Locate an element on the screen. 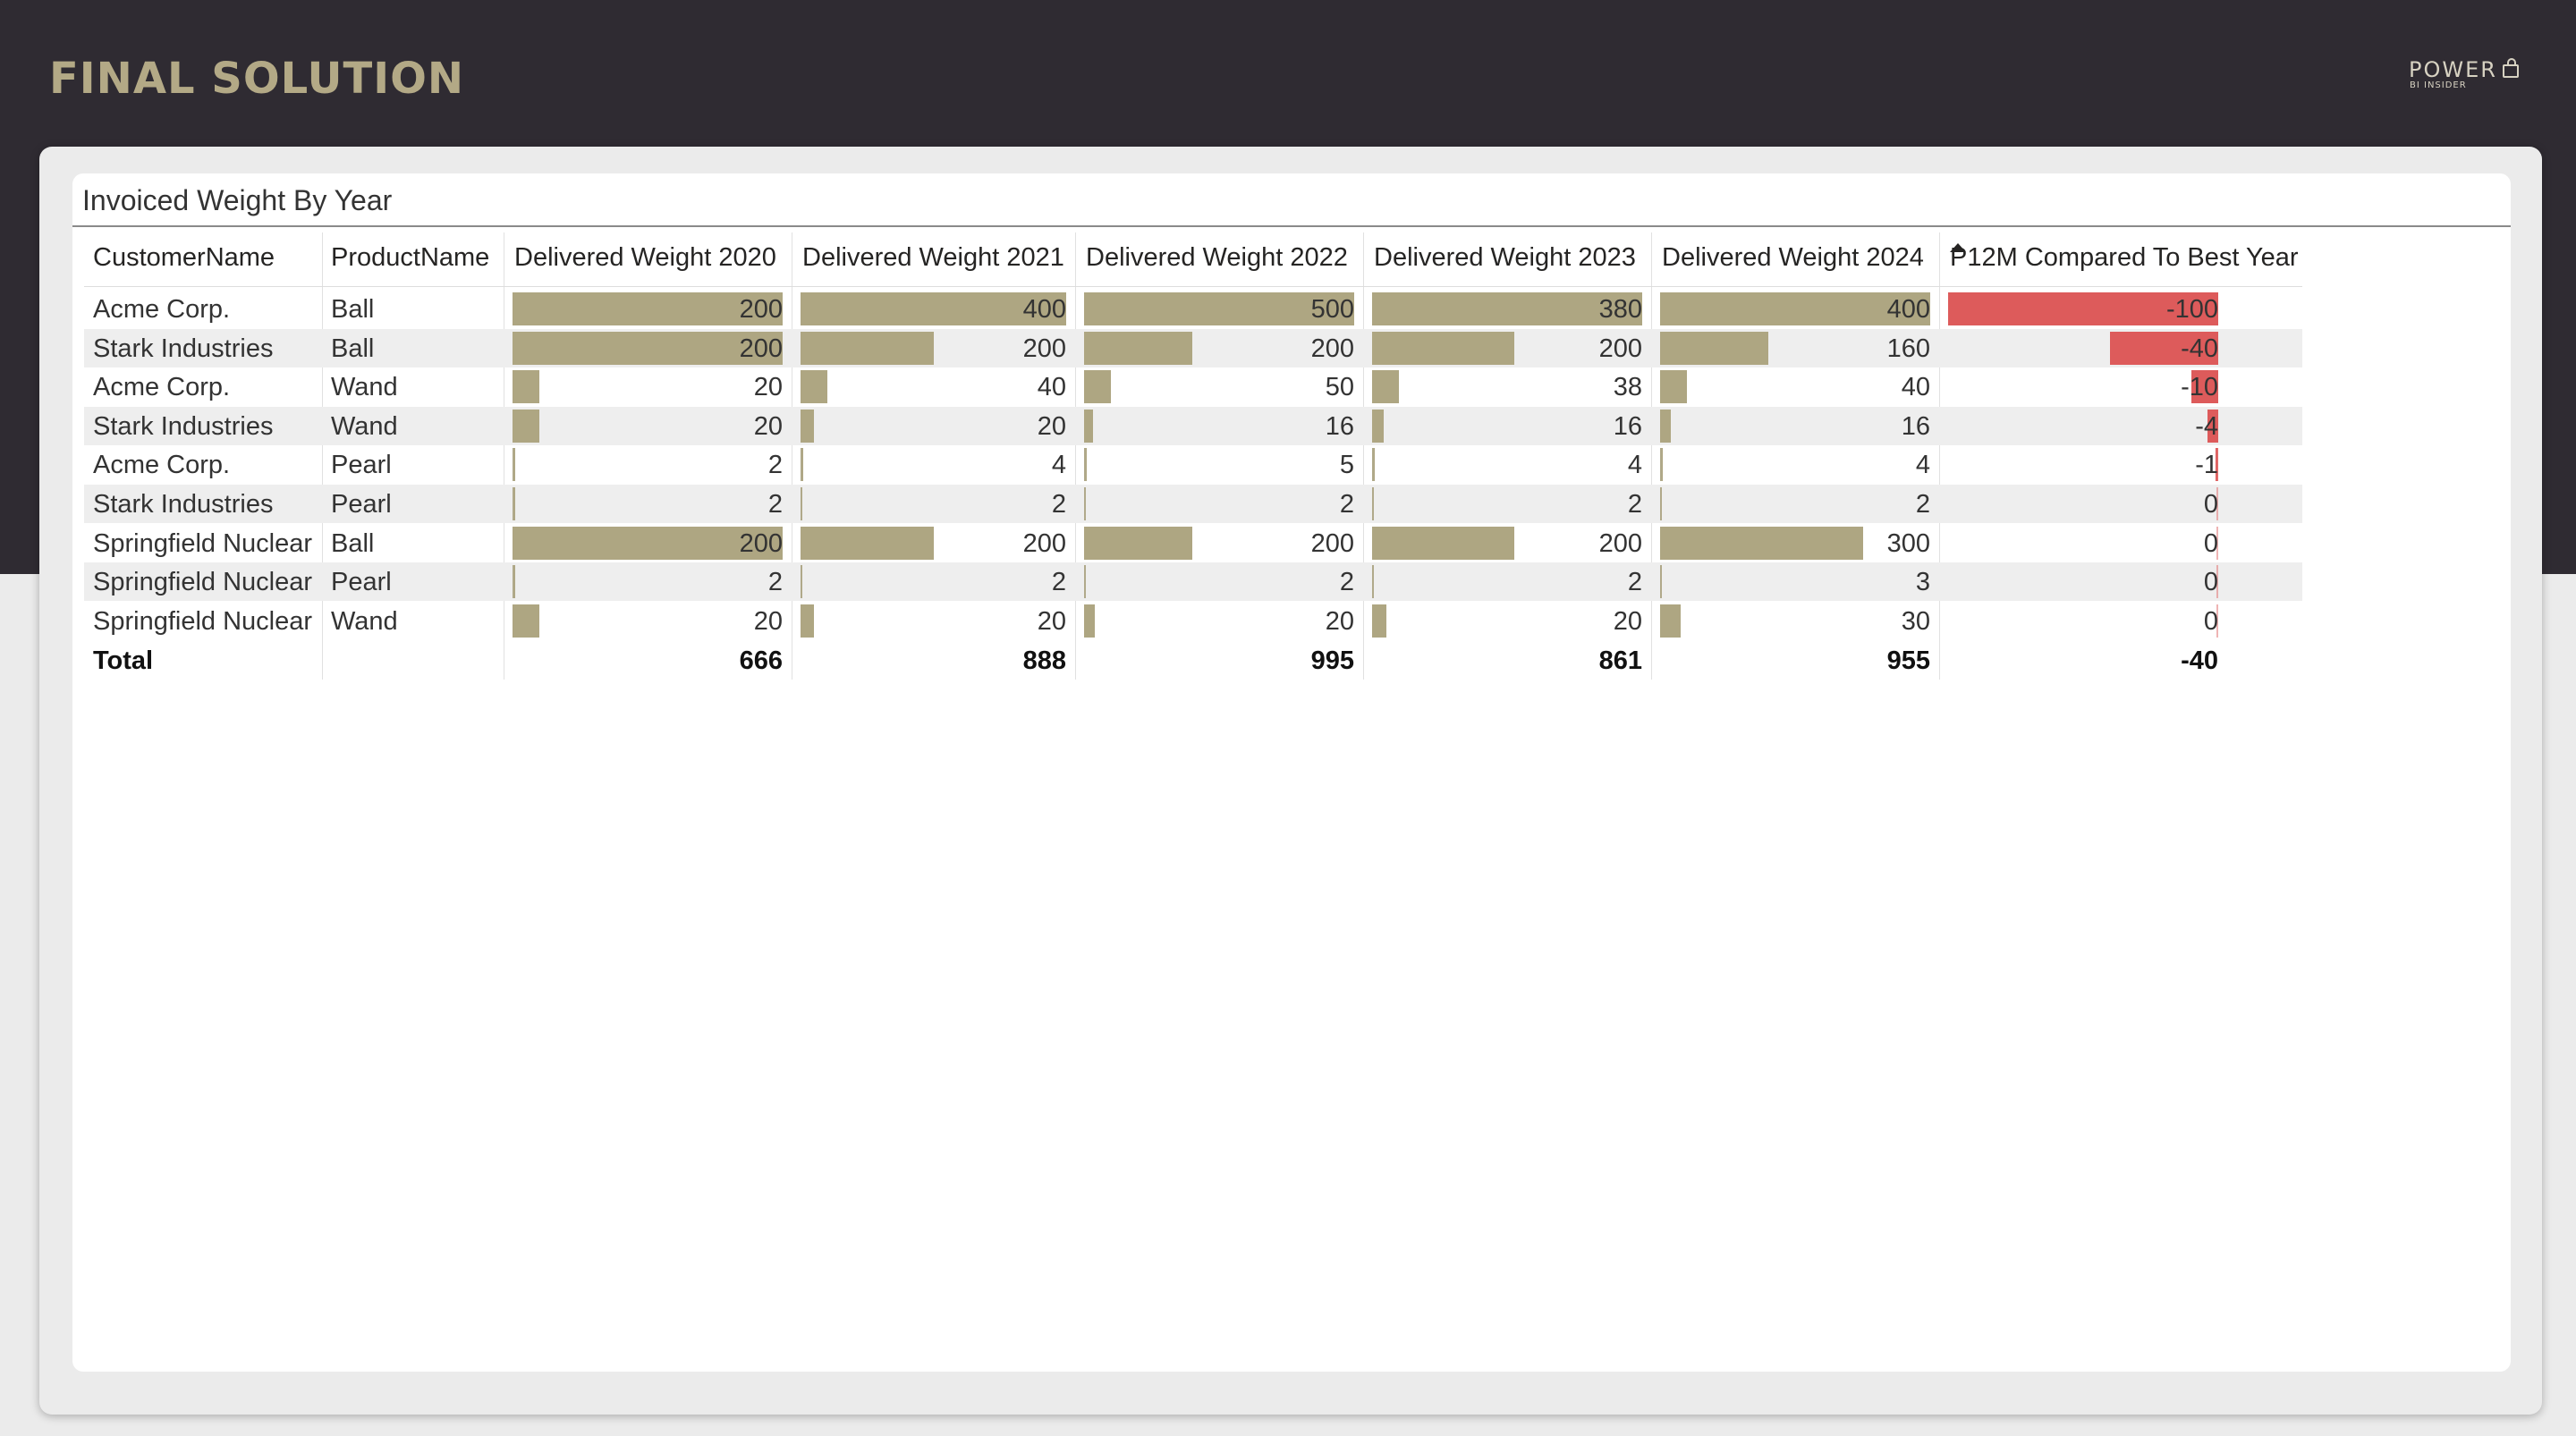  weight-cell: -100 is located at coordinates (2083, 309).